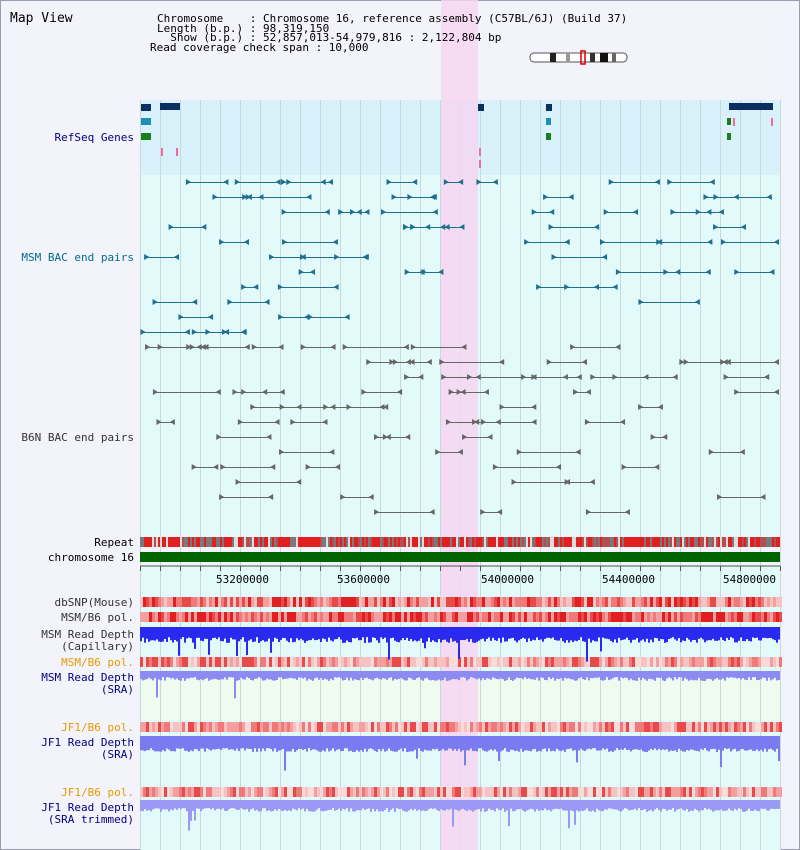  Describe the element at coordinates (90, 557) in the screenshot. I see `track-label-chromosome: chromosome 16` at that location.